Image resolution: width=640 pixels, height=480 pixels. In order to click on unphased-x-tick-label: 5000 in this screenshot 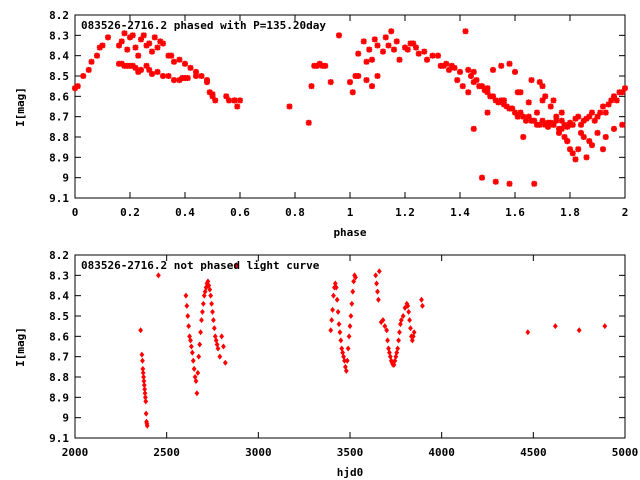, I will do `click(625, 452)`.